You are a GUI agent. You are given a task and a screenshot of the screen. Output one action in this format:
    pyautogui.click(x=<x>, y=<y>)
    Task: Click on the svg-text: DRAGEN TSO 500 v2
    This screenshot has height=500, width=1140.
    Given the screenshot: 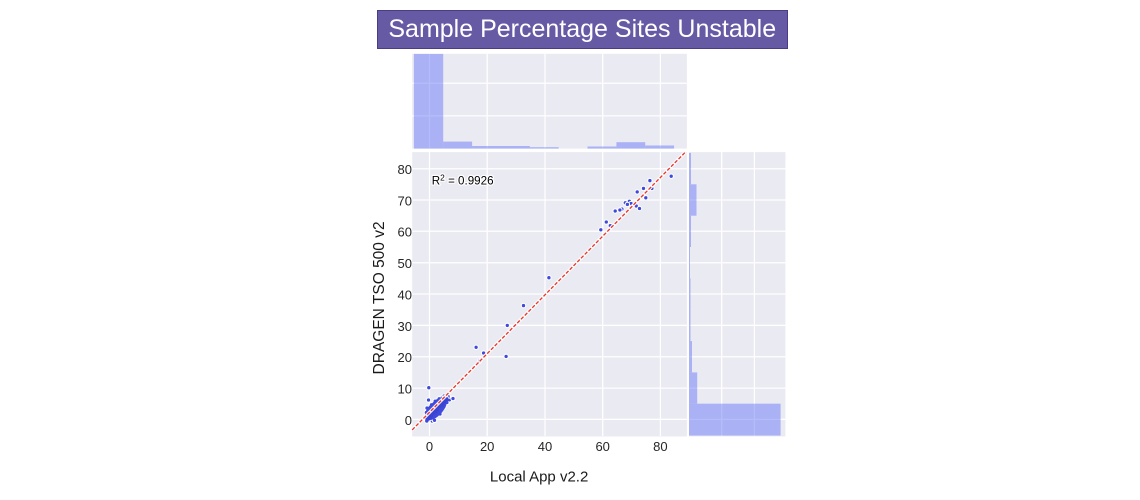 What is the action you would take?
    pyautogui.click(x=379, y=297)
    